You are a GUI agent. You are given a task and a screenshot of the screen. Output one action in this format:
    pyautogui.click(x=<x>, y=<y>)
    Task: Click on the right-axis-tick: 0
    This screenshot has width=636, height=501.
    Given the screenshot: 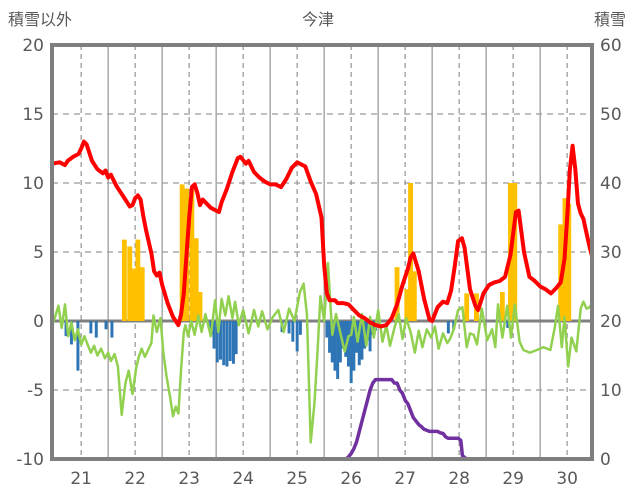 What is the action you would take?
    pyautogui.click(x=605, y=460)
    